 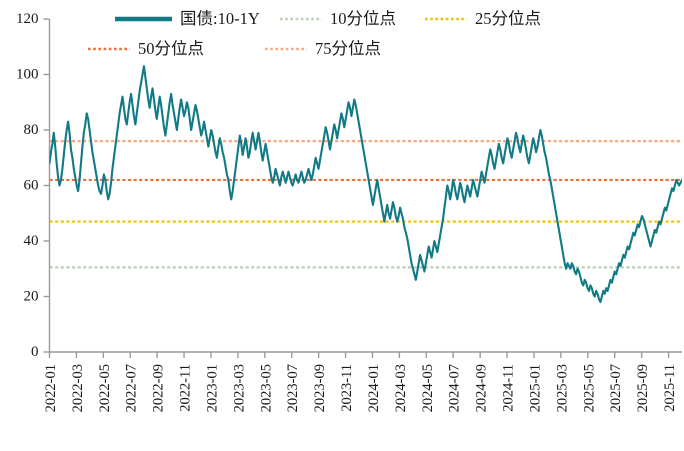 I want to click on y-axis: 0 20 40 60 80 100 120, so click(x=33, y=185).